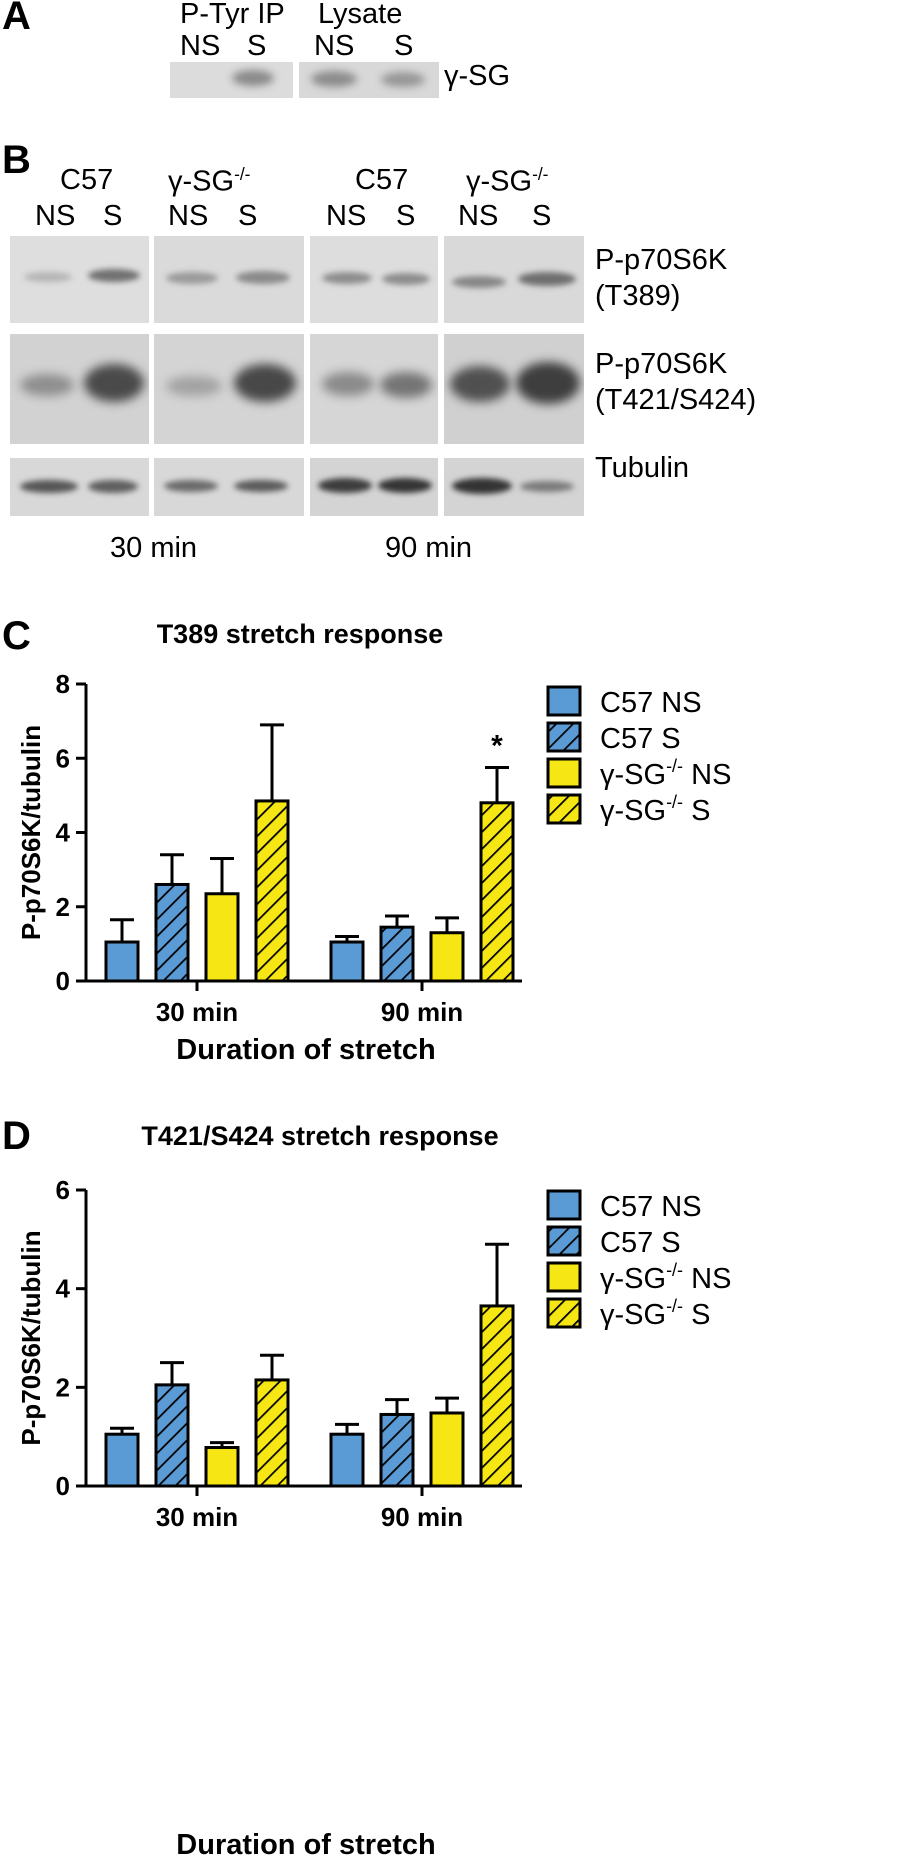 This screenshot has height=1863, width=897. What do you see at coordinates (334, 46) in the screenshot?
I see `panel-a-lane: NS` at bounding box center [334, 46].